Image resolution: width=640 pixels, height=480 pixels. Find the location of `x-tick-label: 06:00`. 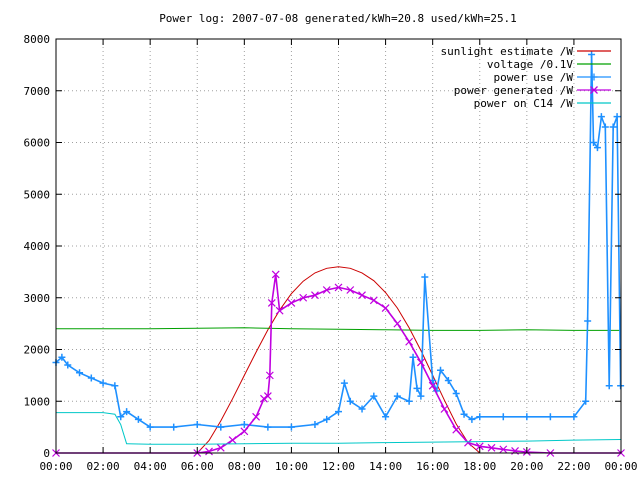

x-tick-label: 06:00 is located at coordinates (197, 466).